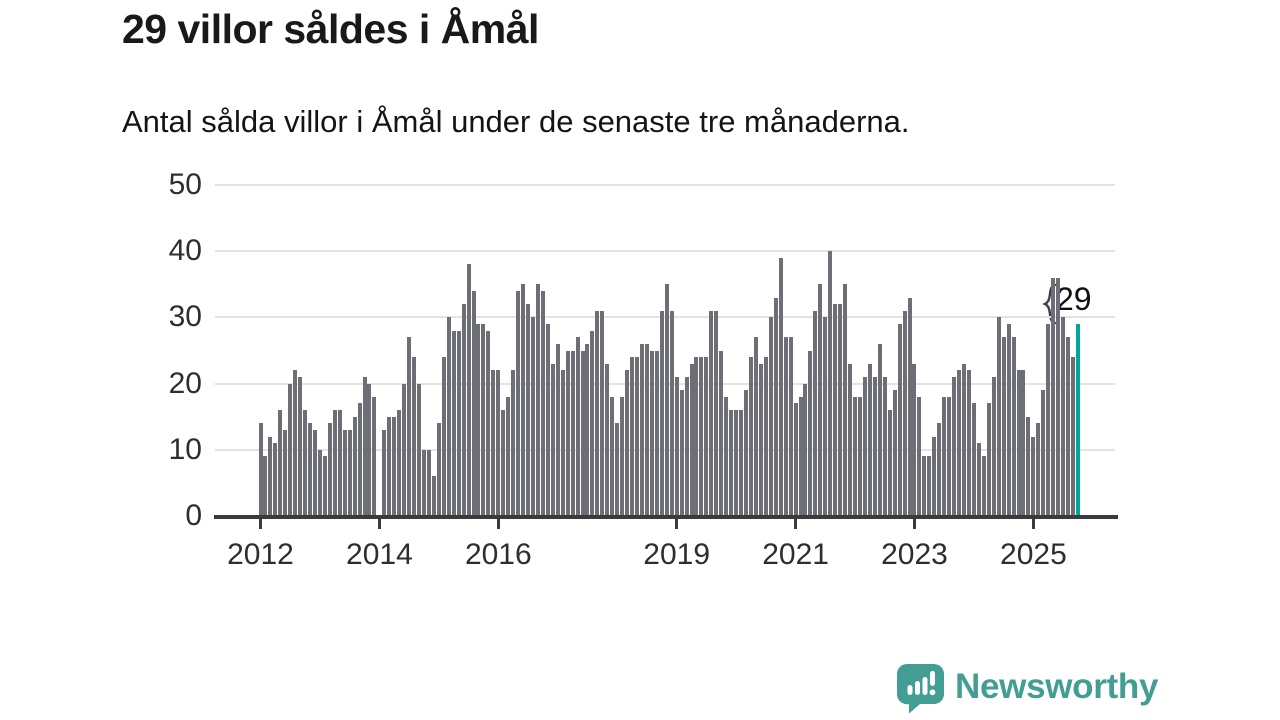  Describe the element at coordinates (1074, 299) in the screenshot. I see `last-value-annotation: 29` at that location.